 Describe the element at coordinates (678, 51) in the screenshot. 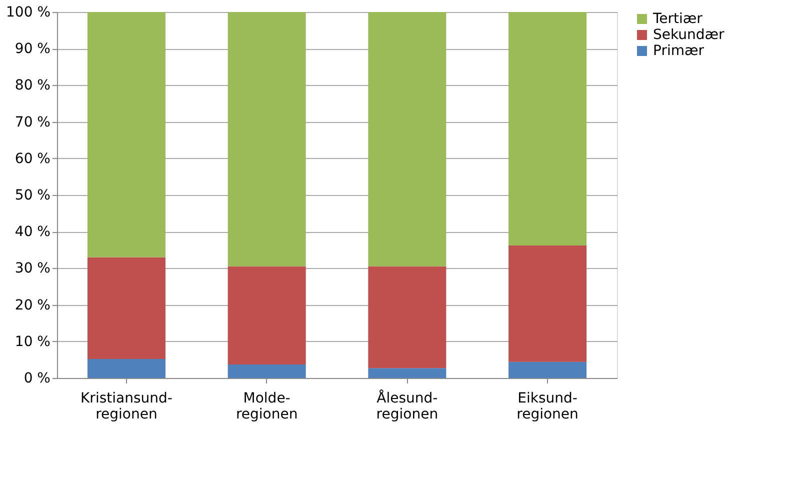

I see `legend-label: Primær` at that location.